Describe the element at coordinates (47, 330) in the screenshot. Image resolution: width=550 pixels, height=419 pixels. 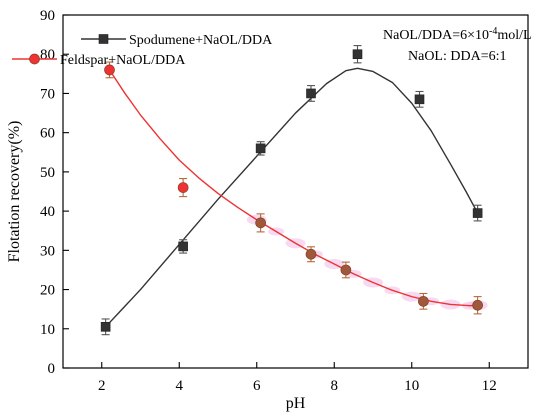
I see `y-tick-label: 10` at that location.